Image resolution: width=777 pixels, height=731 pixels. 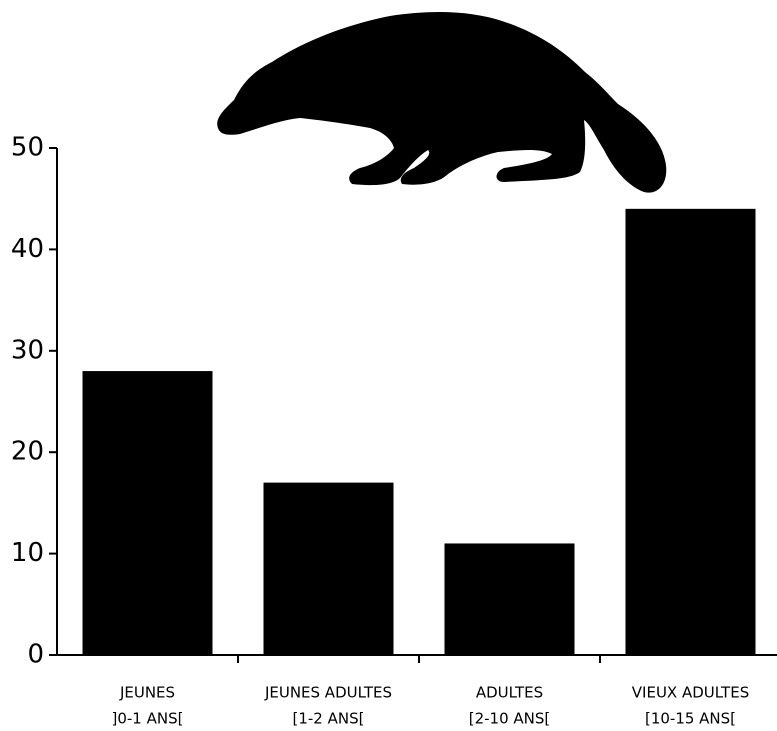 What do you see at coordinates (27, 148) in the screenshot?
I see `y-tick-label: 50` at bounding box center [27, 148].